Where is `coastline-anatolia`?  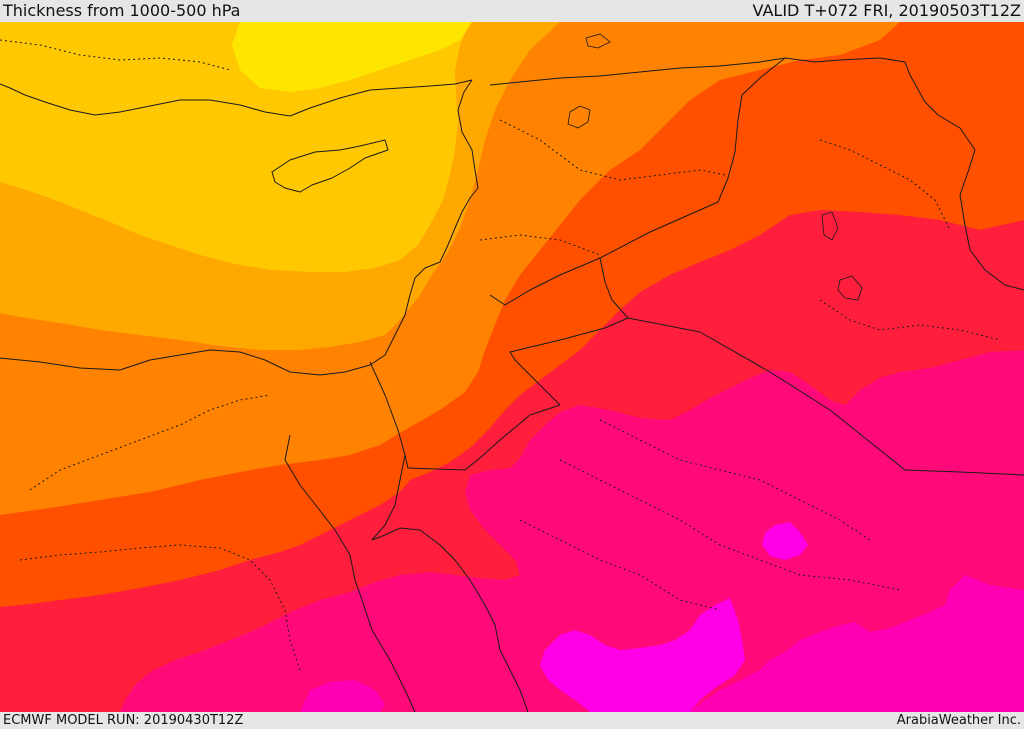 coastline-anatolia is located at coordinates (236, 98).